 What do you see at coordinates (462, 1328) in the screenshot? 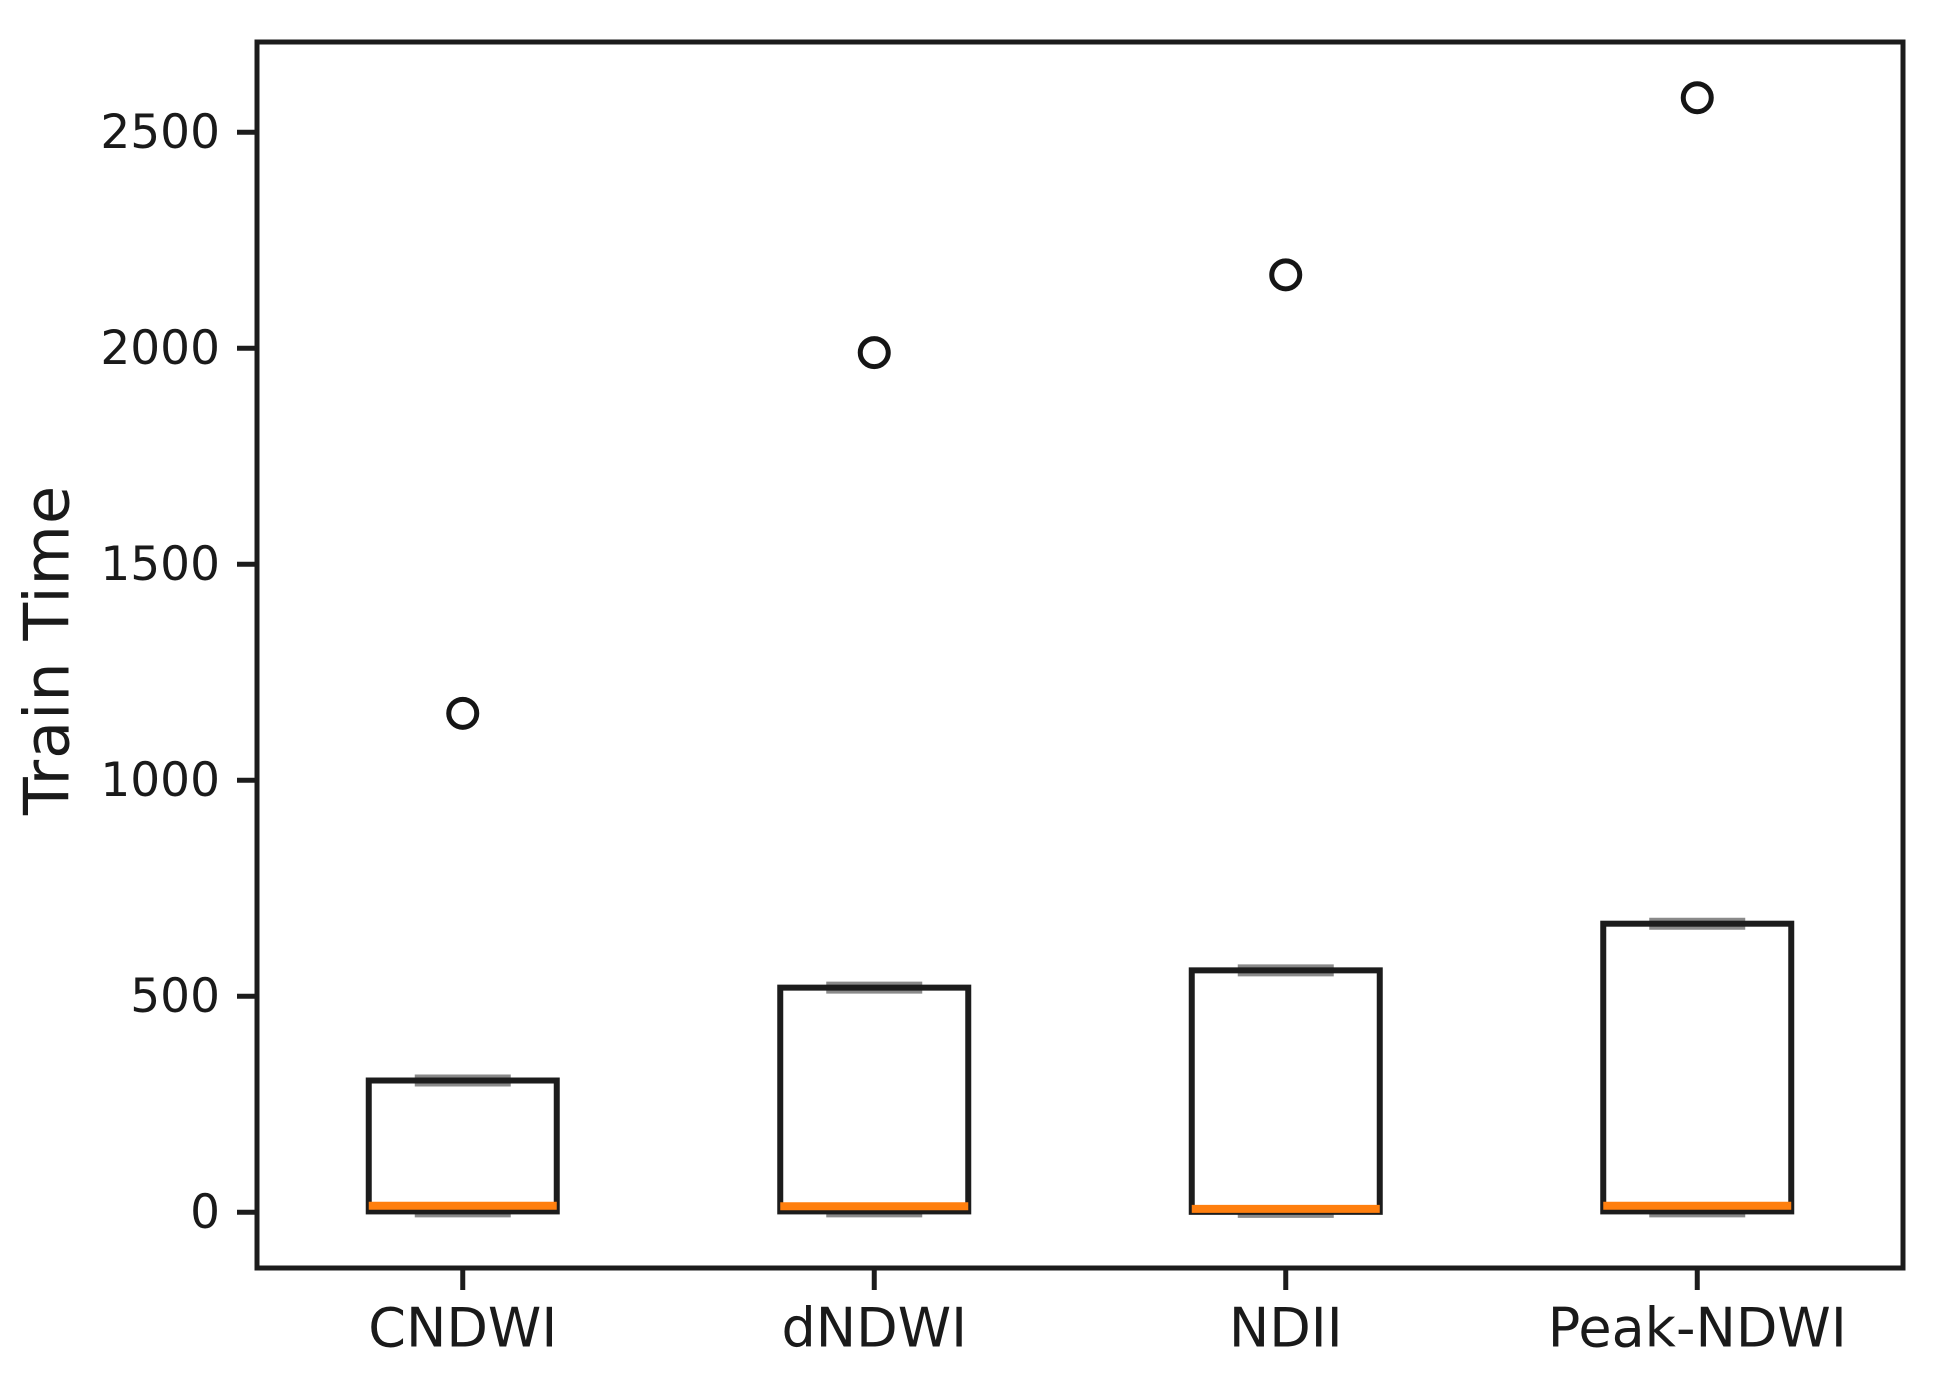
I see `x-tick-label: CNDWI` at bounding box center [462, 1328].